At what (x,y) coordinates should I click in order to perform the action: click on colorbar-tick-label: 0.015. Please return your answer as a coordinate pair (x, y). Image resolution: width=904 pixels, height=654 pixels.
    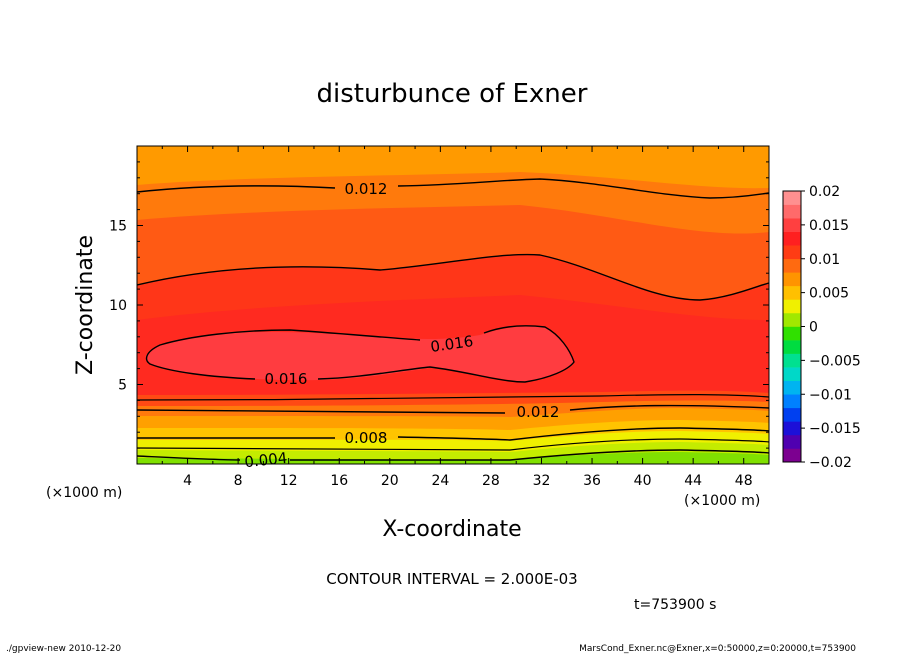
    Looking at the image, I should click on (829, 226).